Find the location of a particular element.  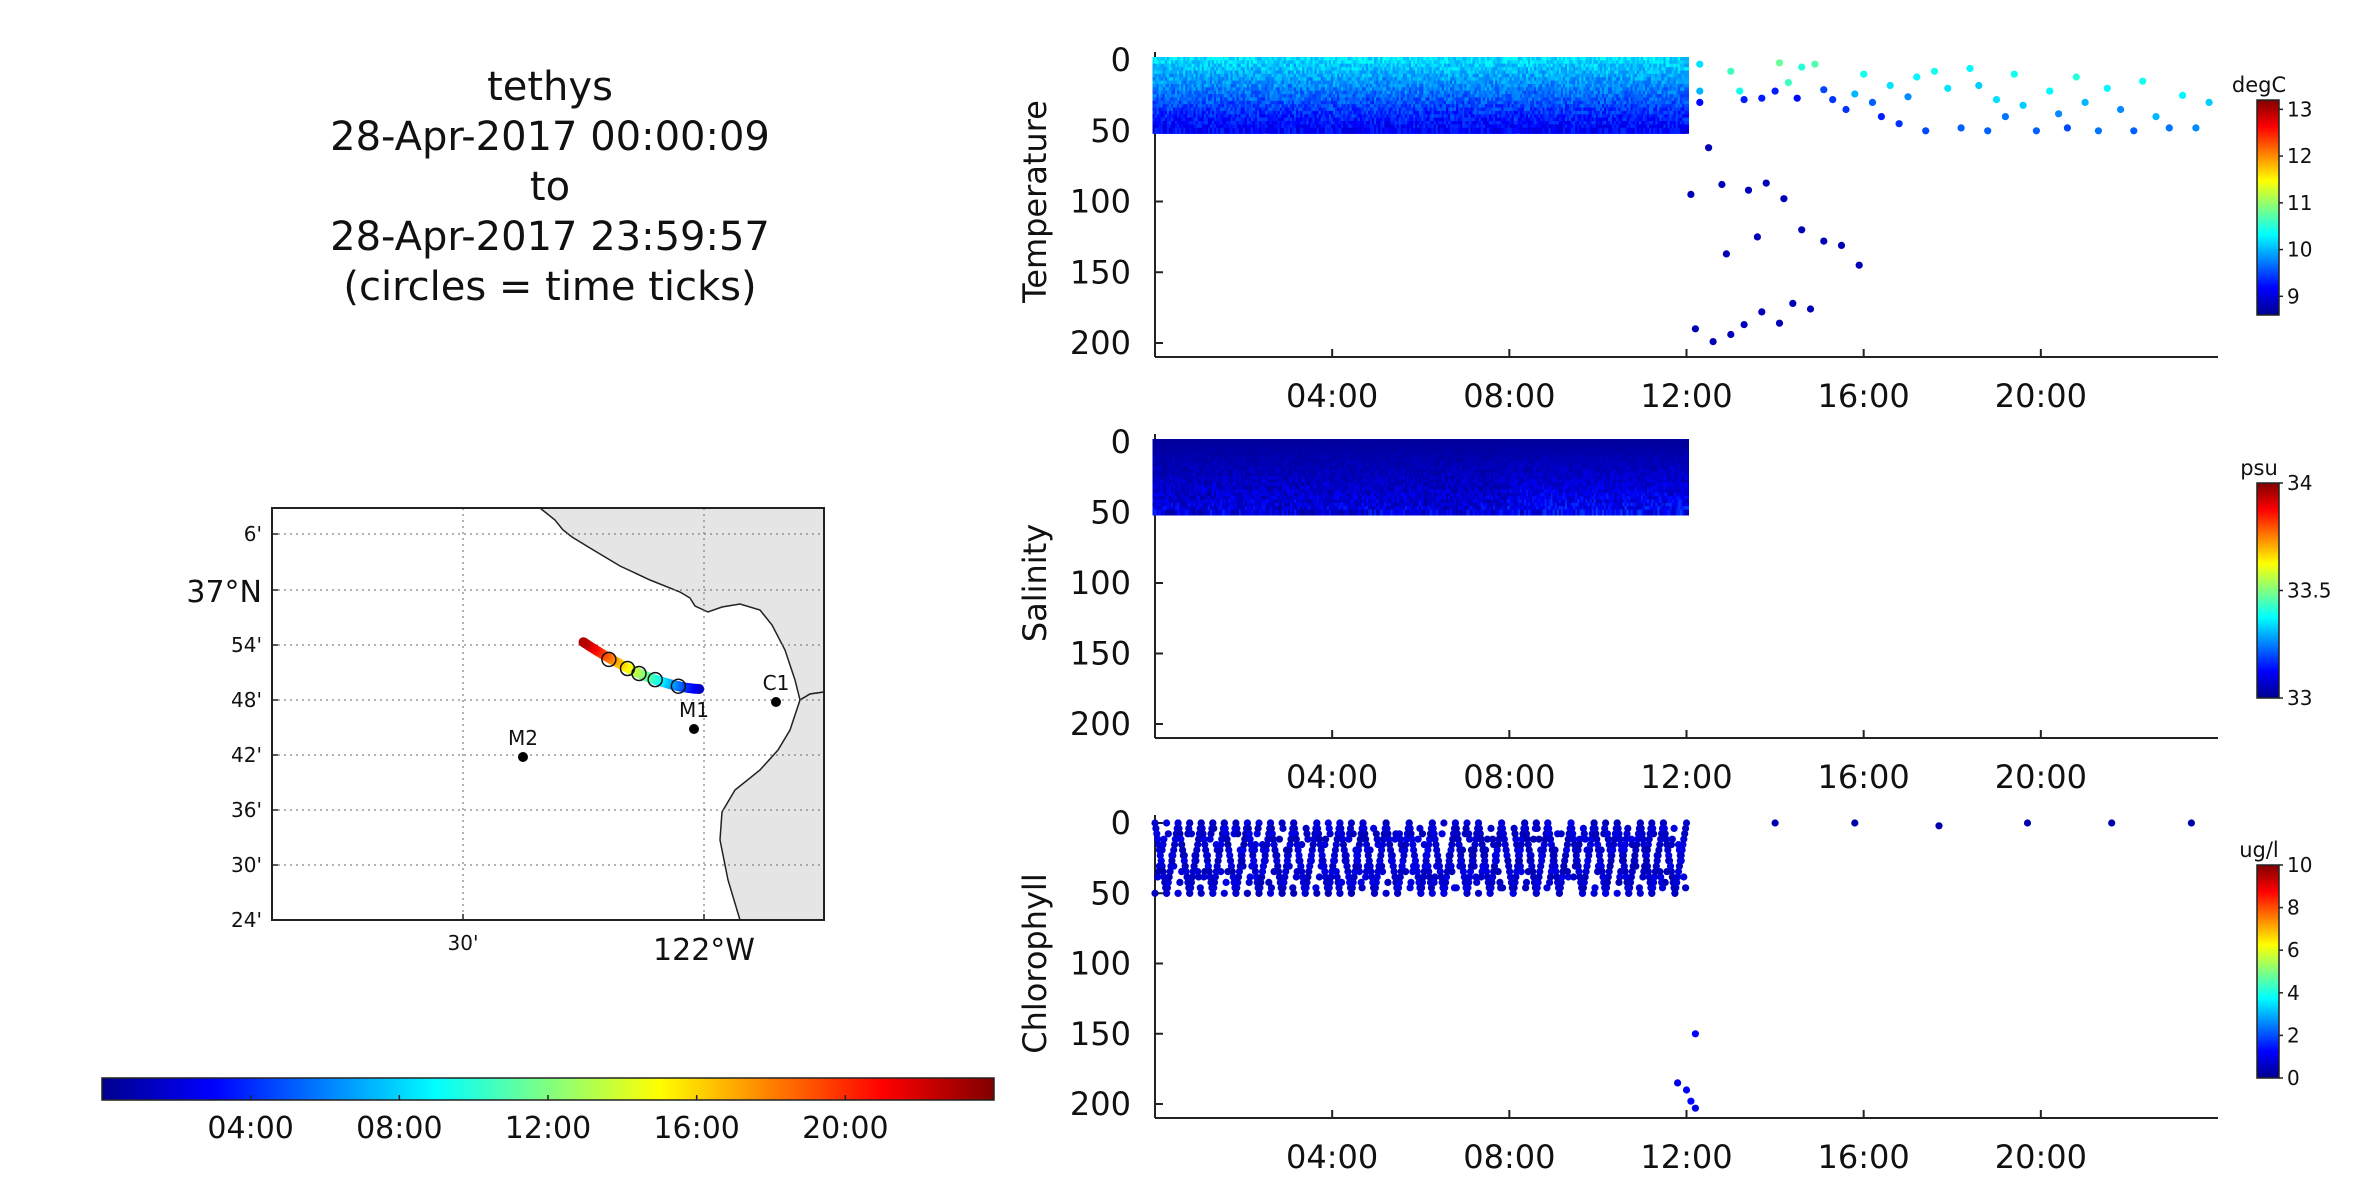

temperature-y-tick-label: 50 is located at coordinates (1110, 131).